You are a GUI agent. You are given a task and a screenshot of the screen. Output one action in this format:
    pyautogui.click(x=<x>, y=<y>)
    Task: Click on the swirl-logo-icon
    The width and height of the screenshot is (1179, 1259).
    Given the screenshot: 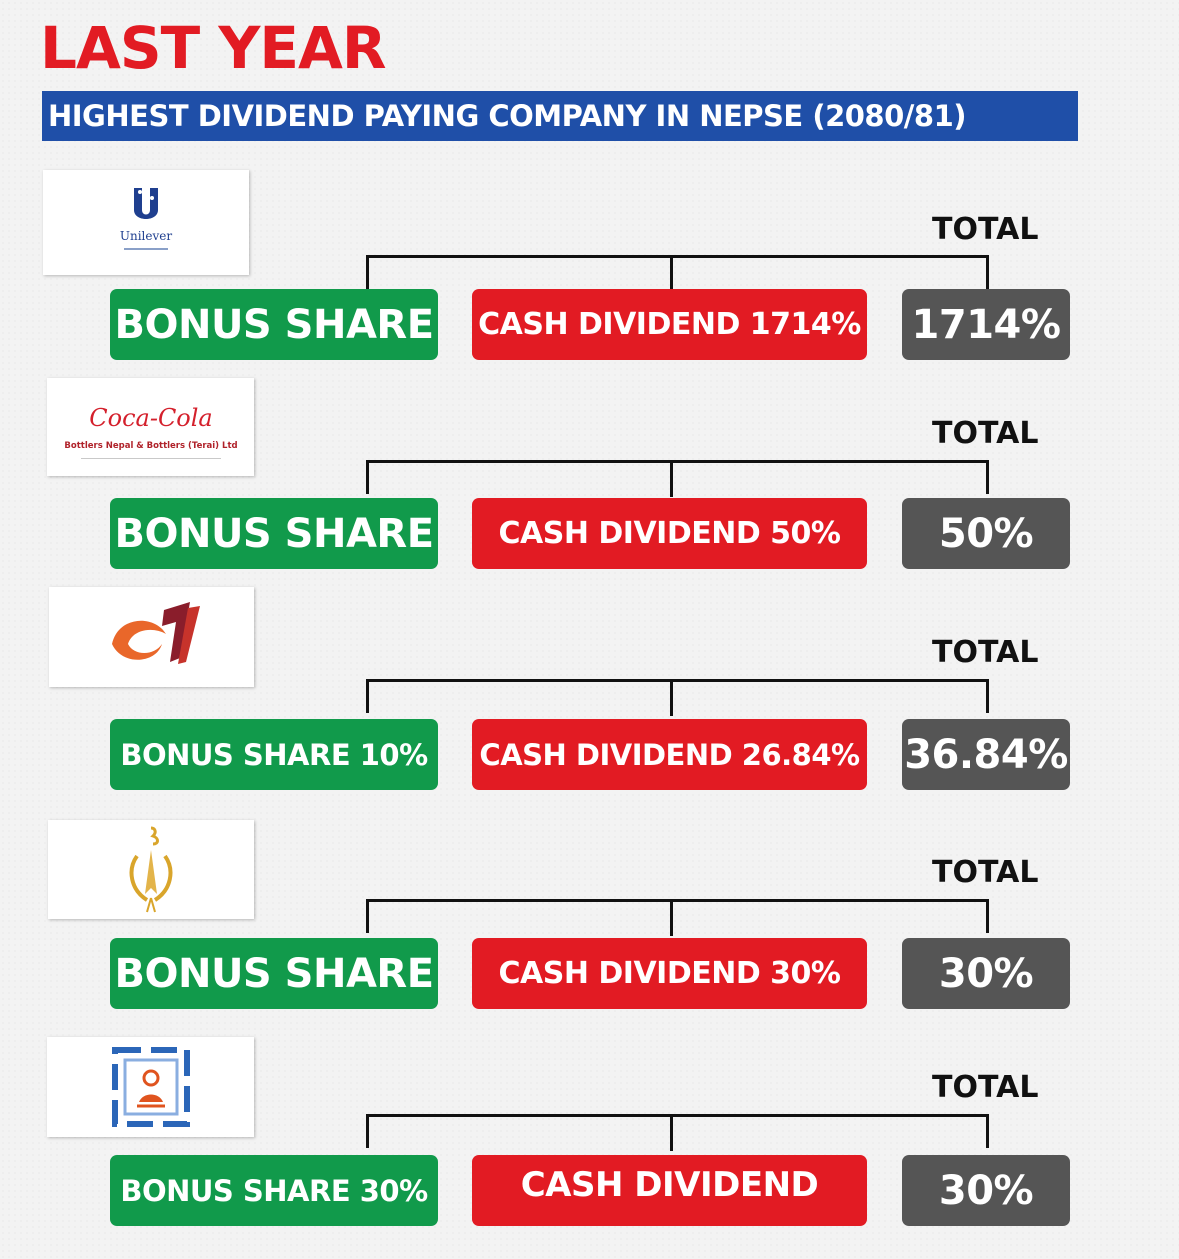 What is the action you would take?
    pyautogui.click(x=151, y=637)
    